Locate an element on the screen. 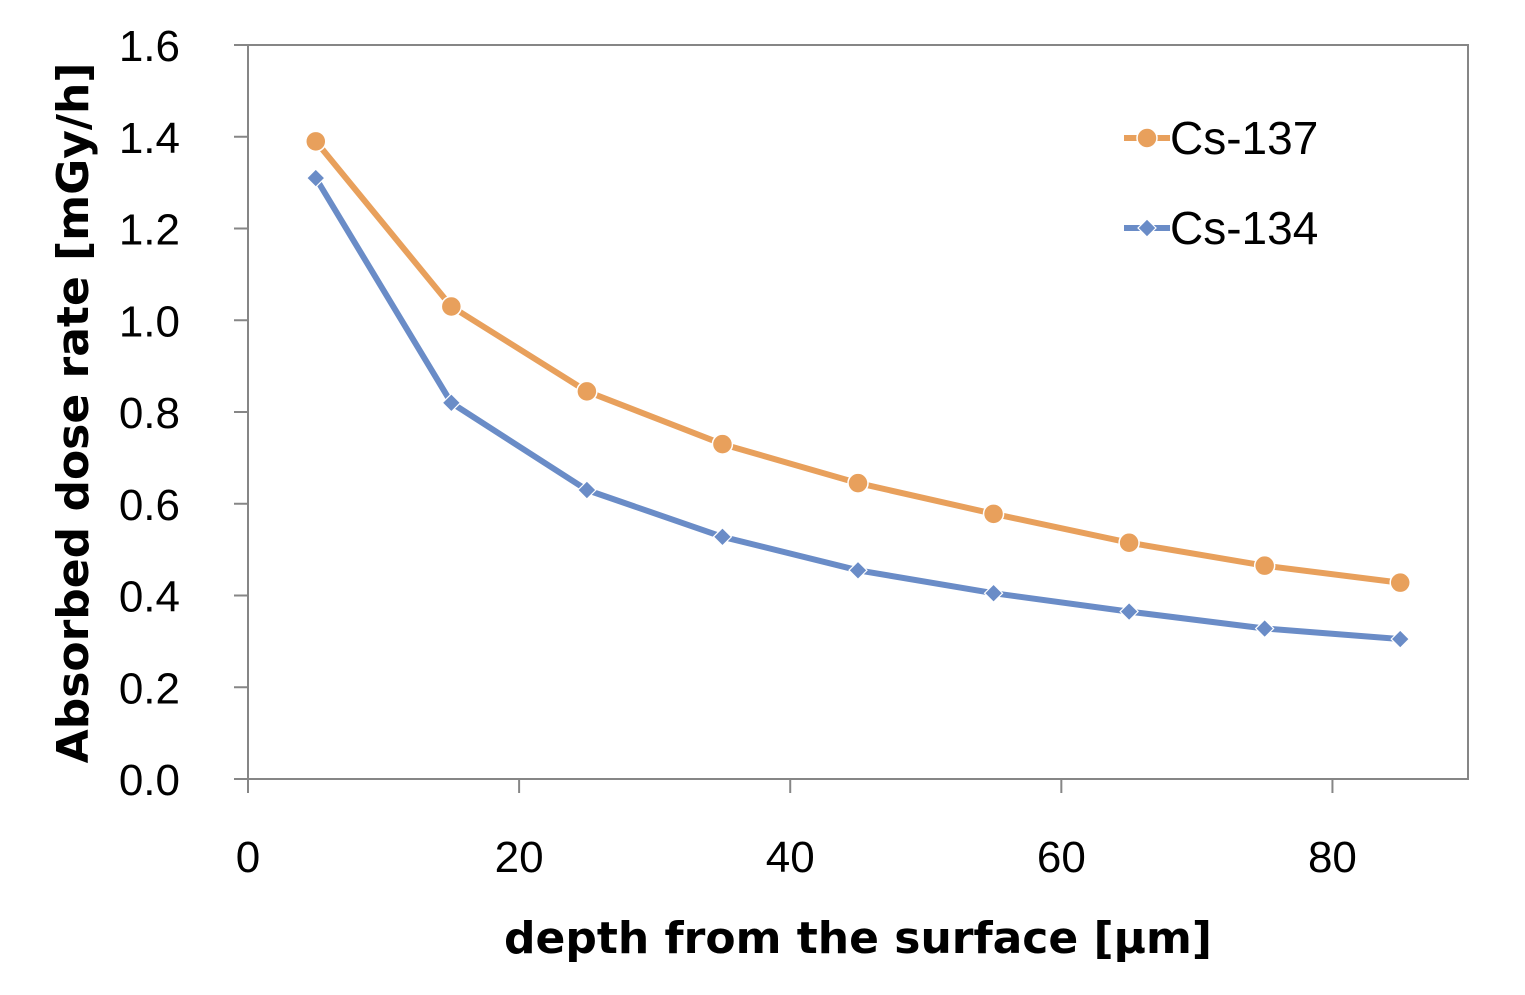 The width and height of the screenshot is (1525, 995). legend-item-cs-137: Cs-137 is located at coordinates (1221, 138).